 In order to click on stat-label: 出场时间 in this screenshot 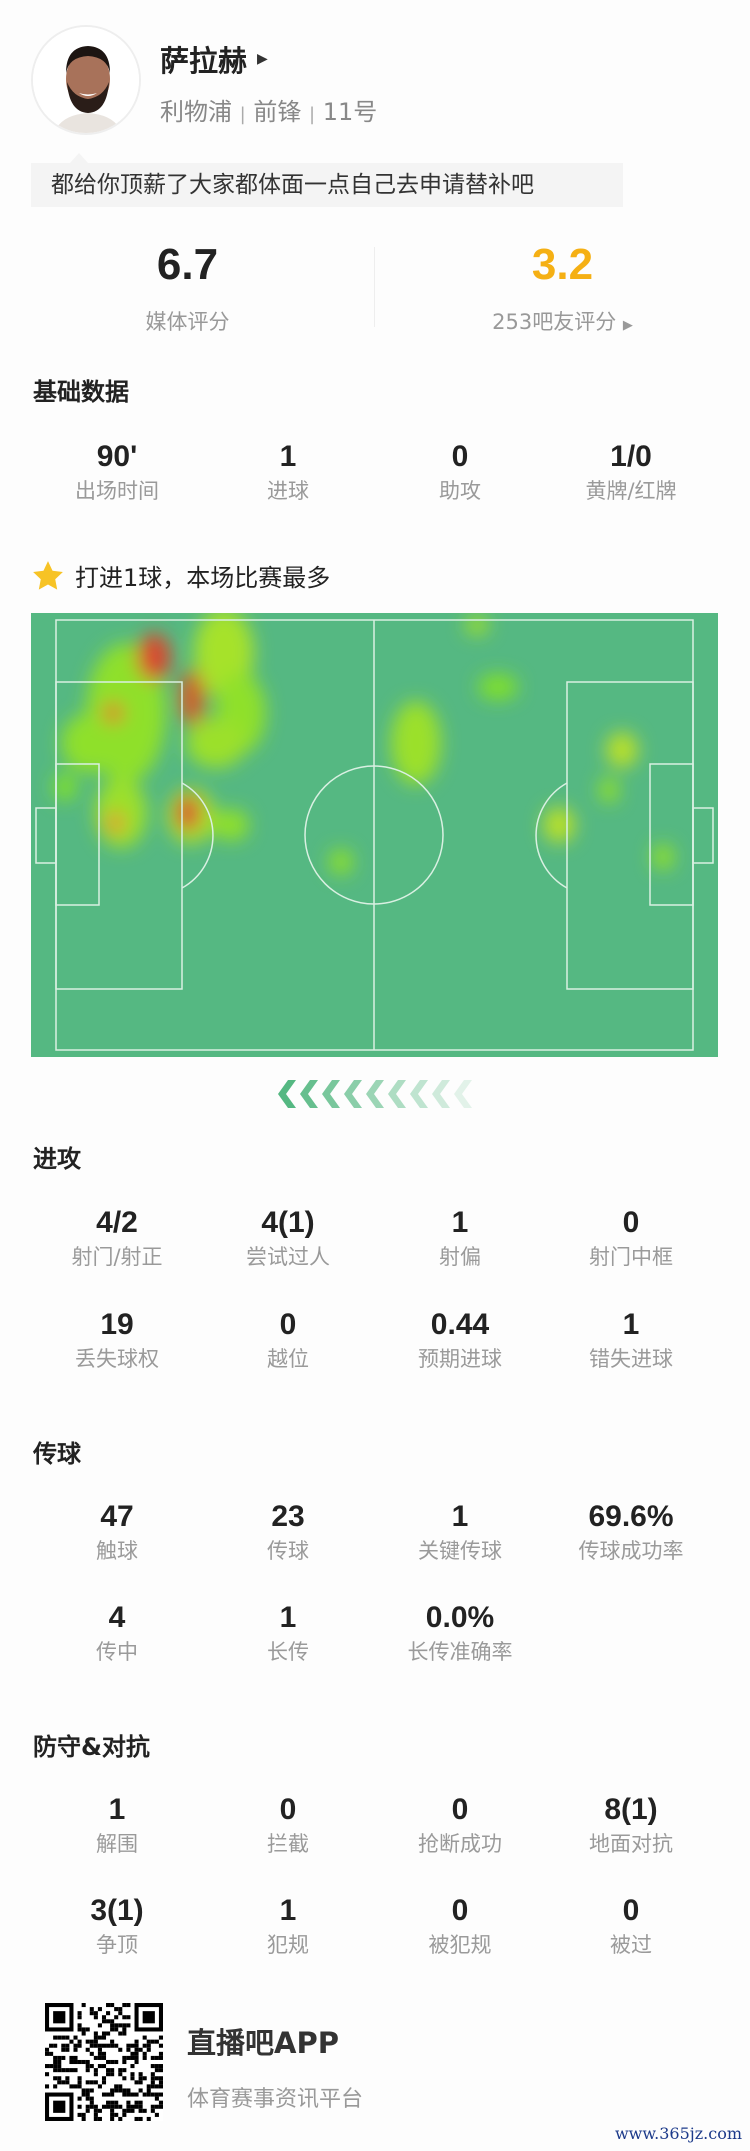, I will do `click(117, 491)`.